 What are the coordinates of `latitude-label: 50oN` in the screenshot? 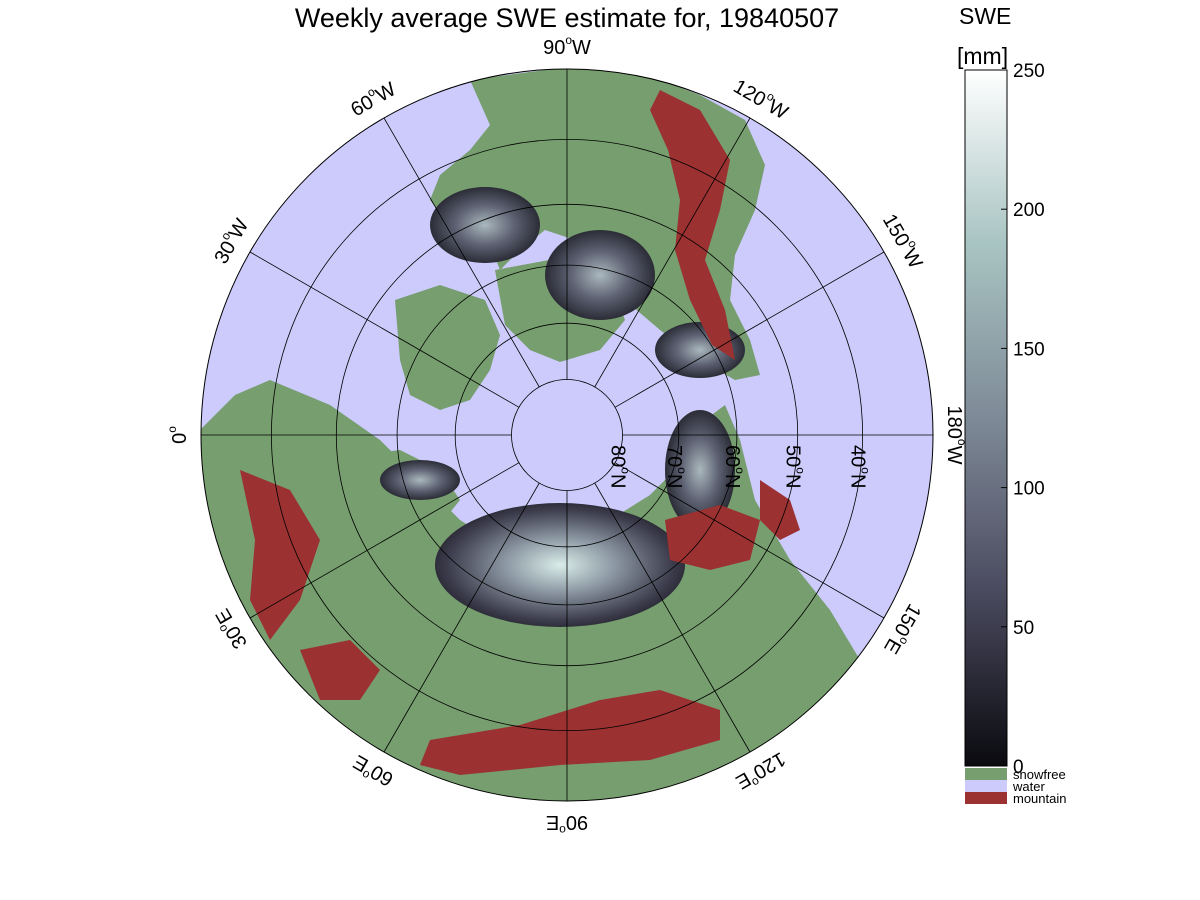 It's located at (794, 466).